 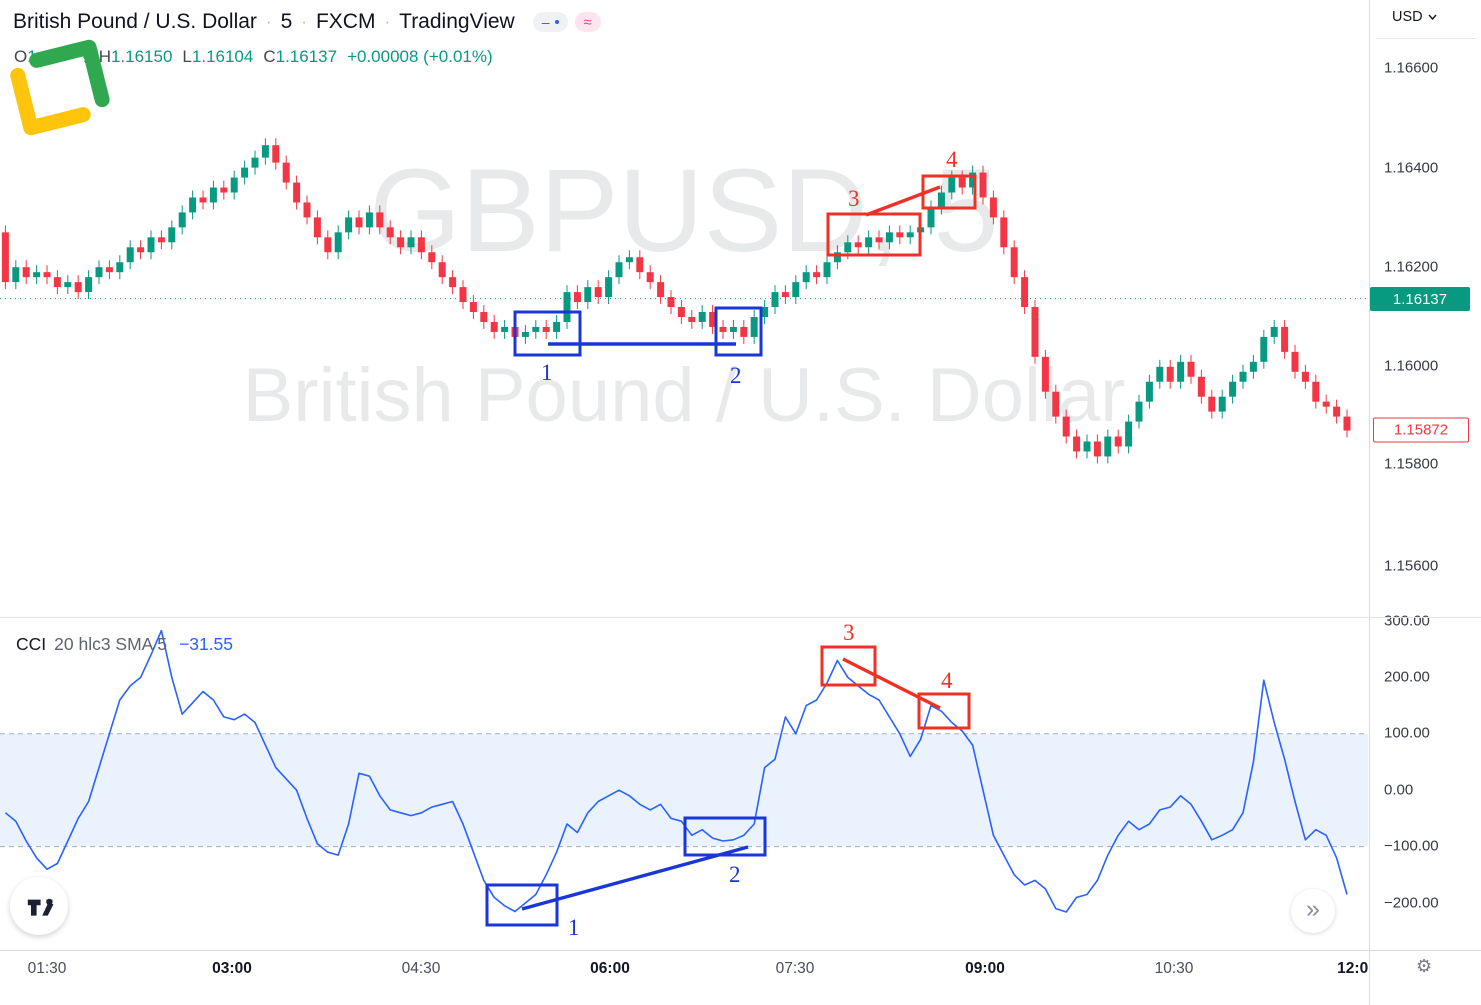 What do you see at coordinates (47, 968) in the screenshot?
I see `time-tick: 01:30` at bounding box center [47, 968].